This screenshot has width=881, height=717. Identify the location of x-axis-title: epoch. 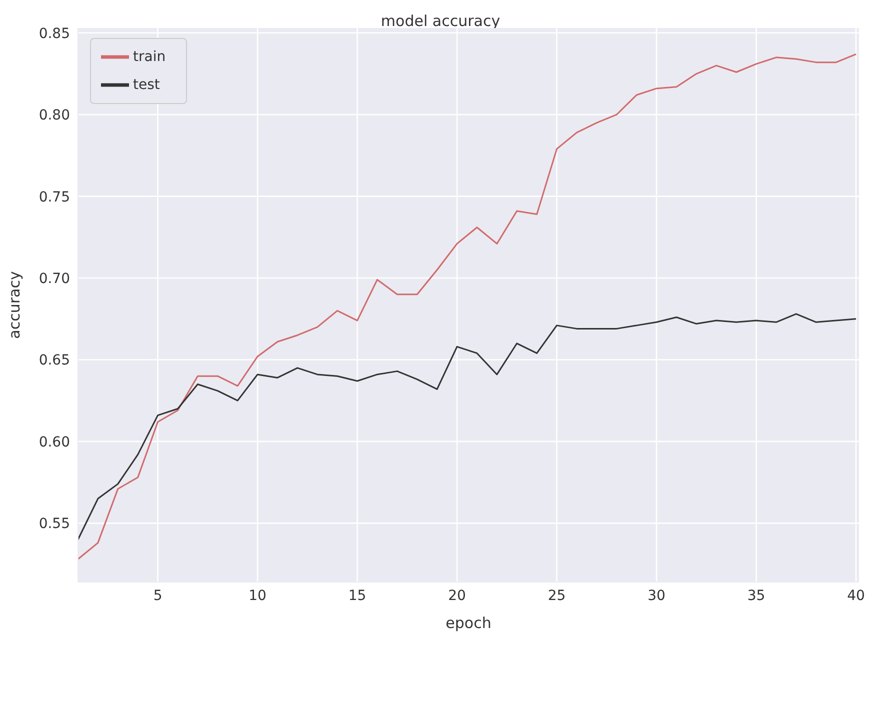
(469, 623).